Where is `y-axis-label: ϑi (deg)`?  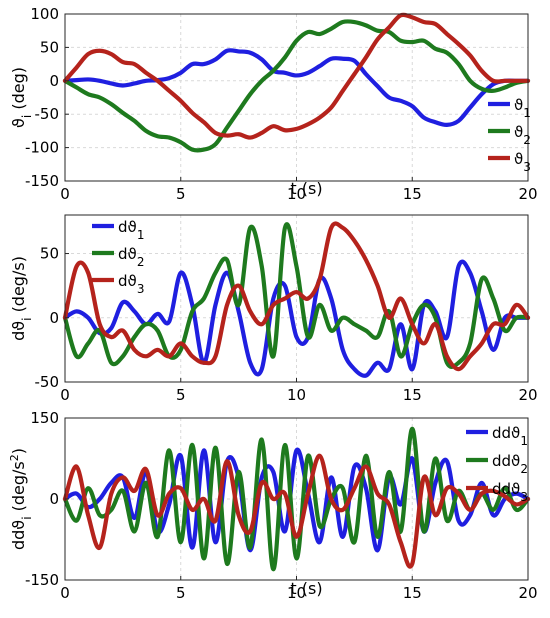 y-axis-label: ϑi (deg) is located at coordinates (21, 97).